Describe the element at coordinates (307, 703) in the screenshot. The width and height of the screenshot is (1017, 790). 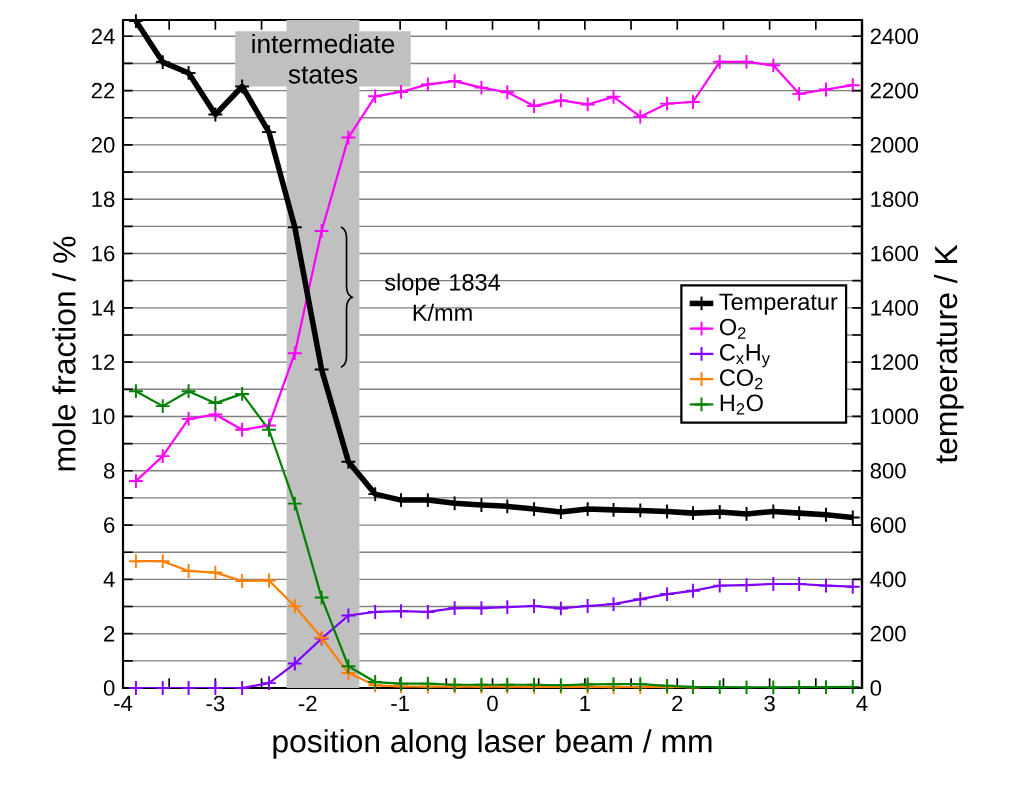
I see `x-tick-label: -2` at that location.